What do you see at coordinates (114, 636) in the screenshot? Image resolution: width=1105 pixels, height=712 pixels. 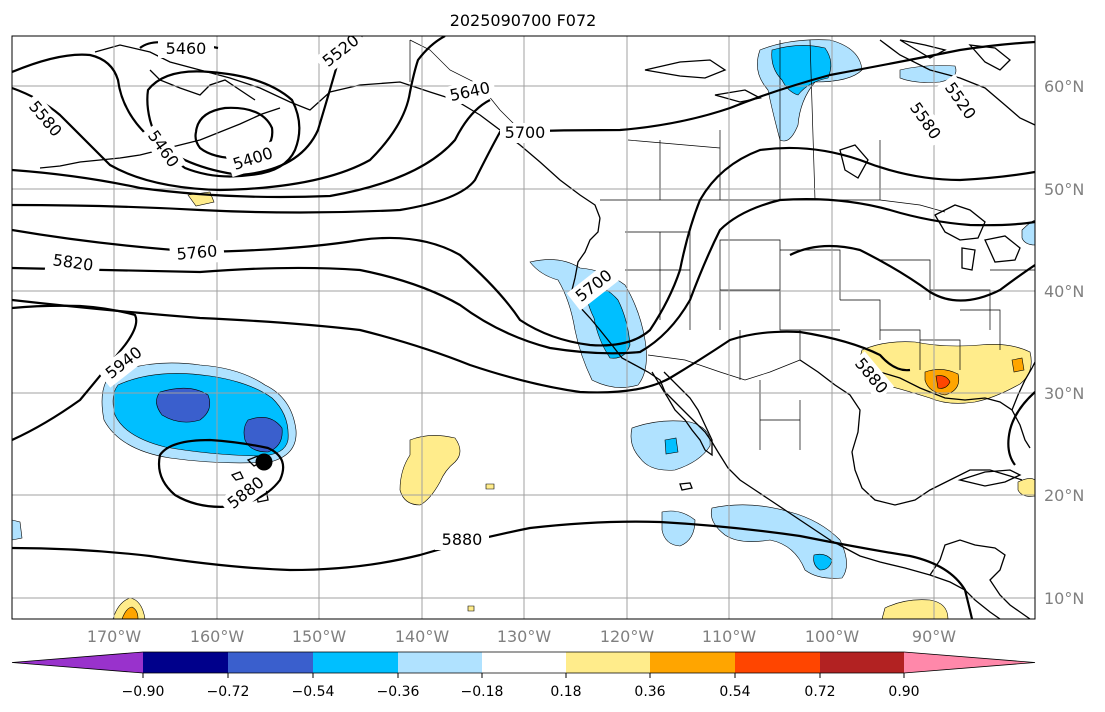 I see `lon-tick-label: 170°W` at bounding box center [114, 636].